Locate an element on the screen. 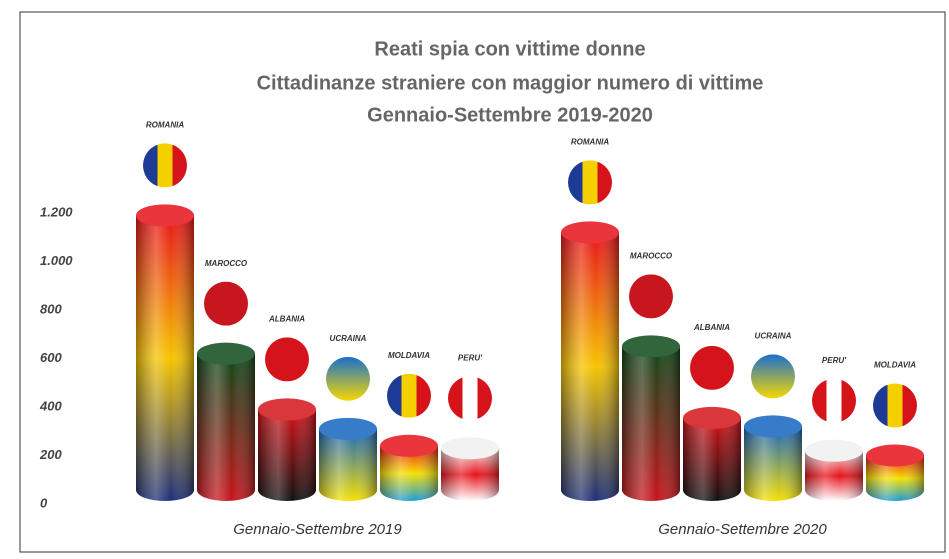  y-tick-label: 200 is located at coordinates (50, 454).